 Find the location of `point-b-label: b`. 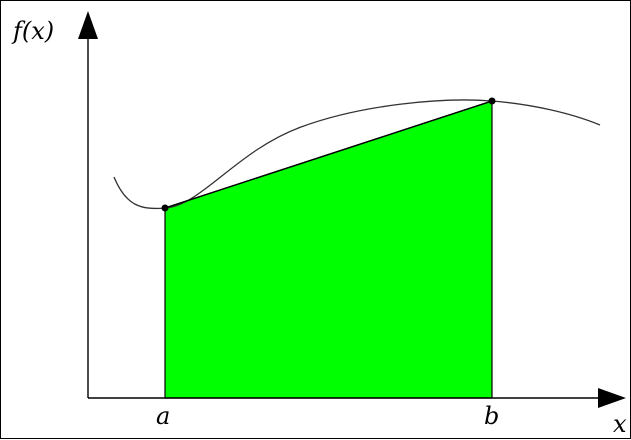

point-b-label: b is located at coordinates (491, 416).